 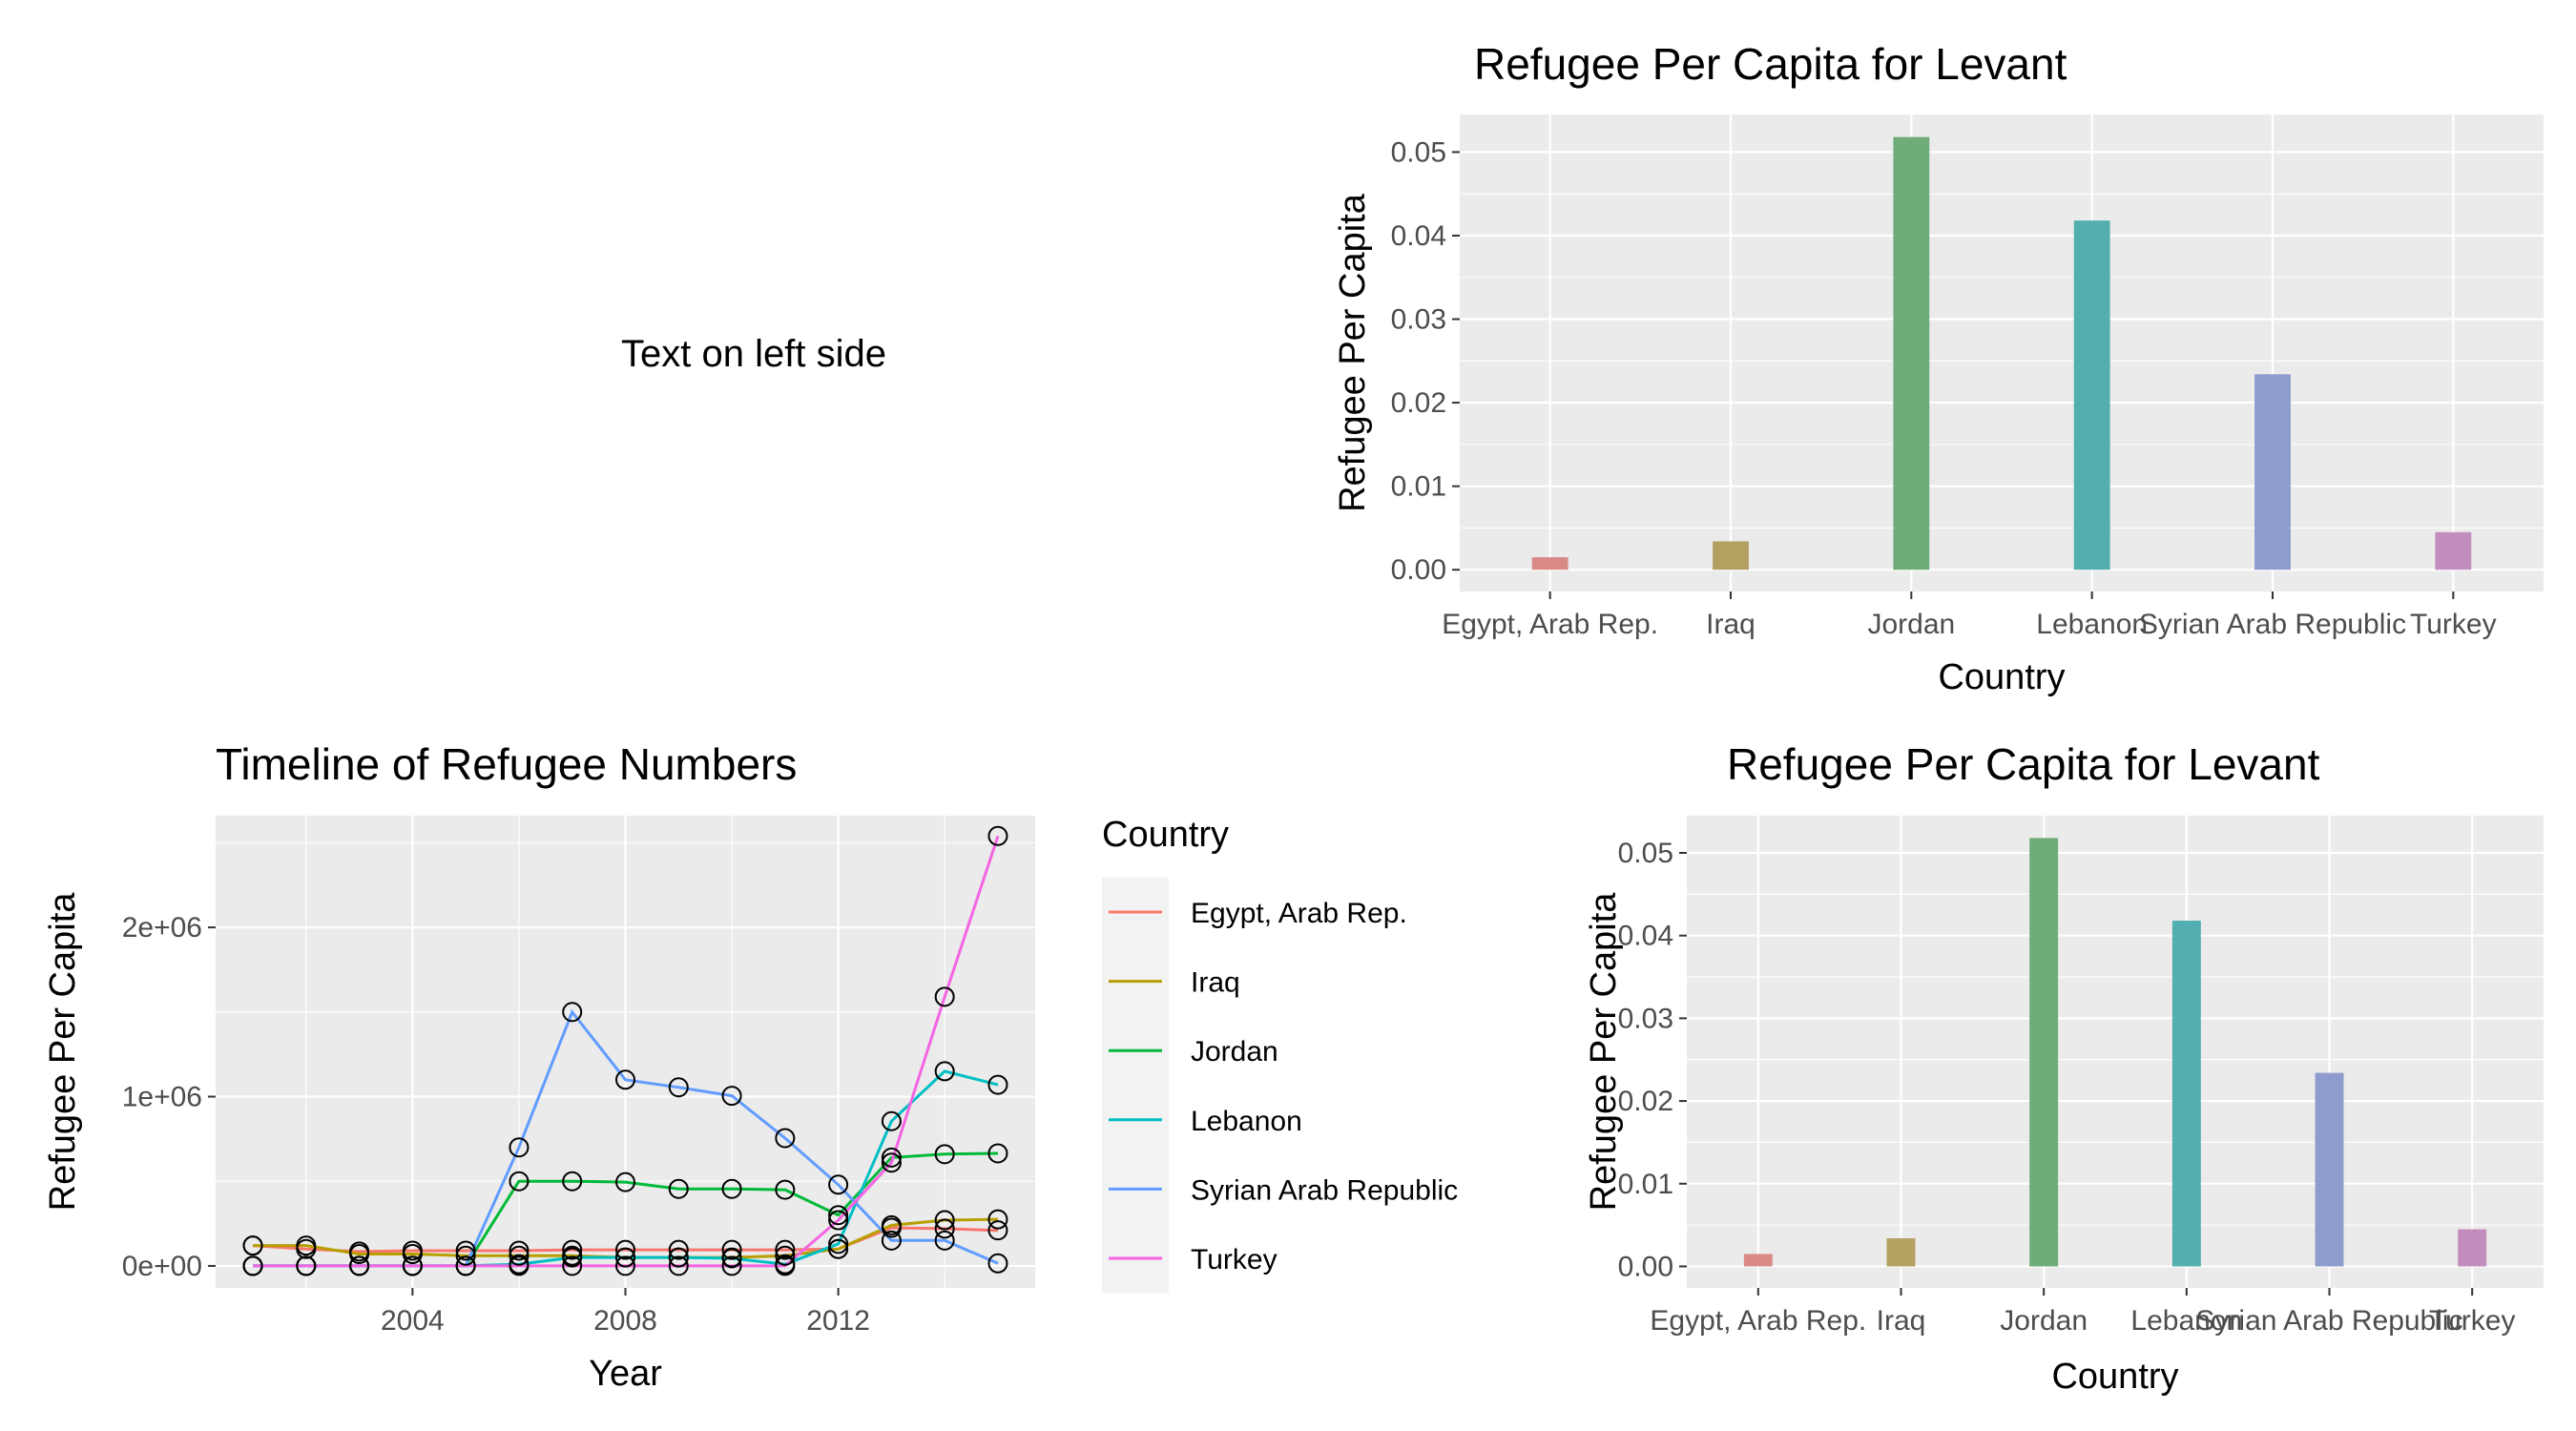 What do you see at coordinates (625, 1321) in the screenshot?
I see `x-tick-label: 2008` at bounding box center [625, 1321].